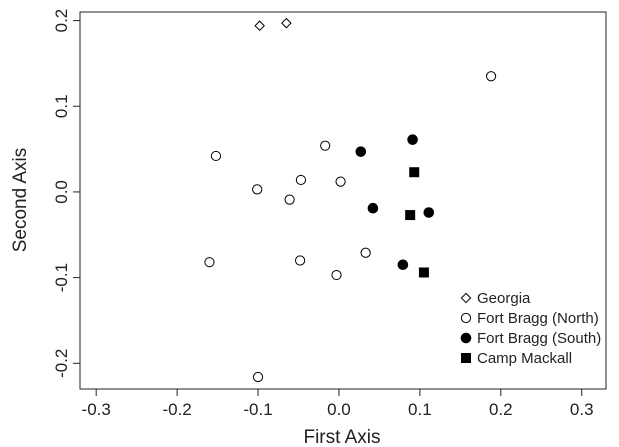 The height and width of the screenshot is (447, 619). I want to click on x-axis-label: First Axis, so click(341, 437).